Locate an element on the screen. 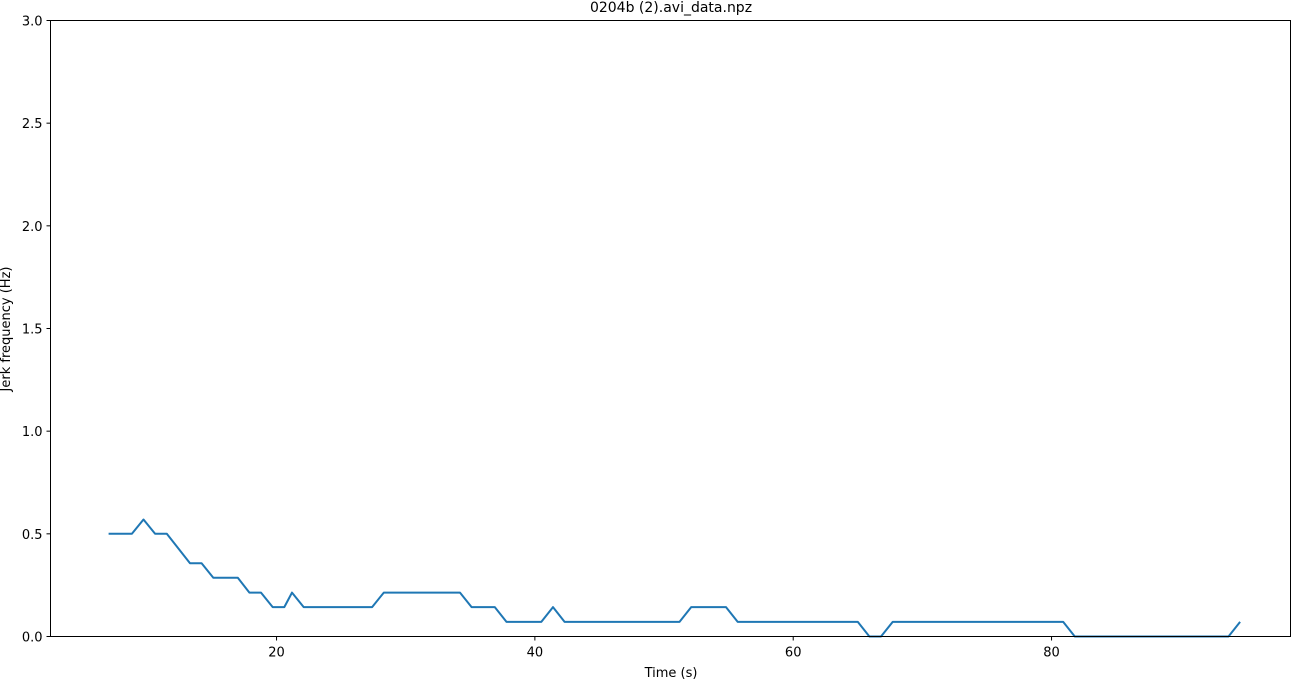  x-tick-label: 20 is located at coordinates (276, 653).